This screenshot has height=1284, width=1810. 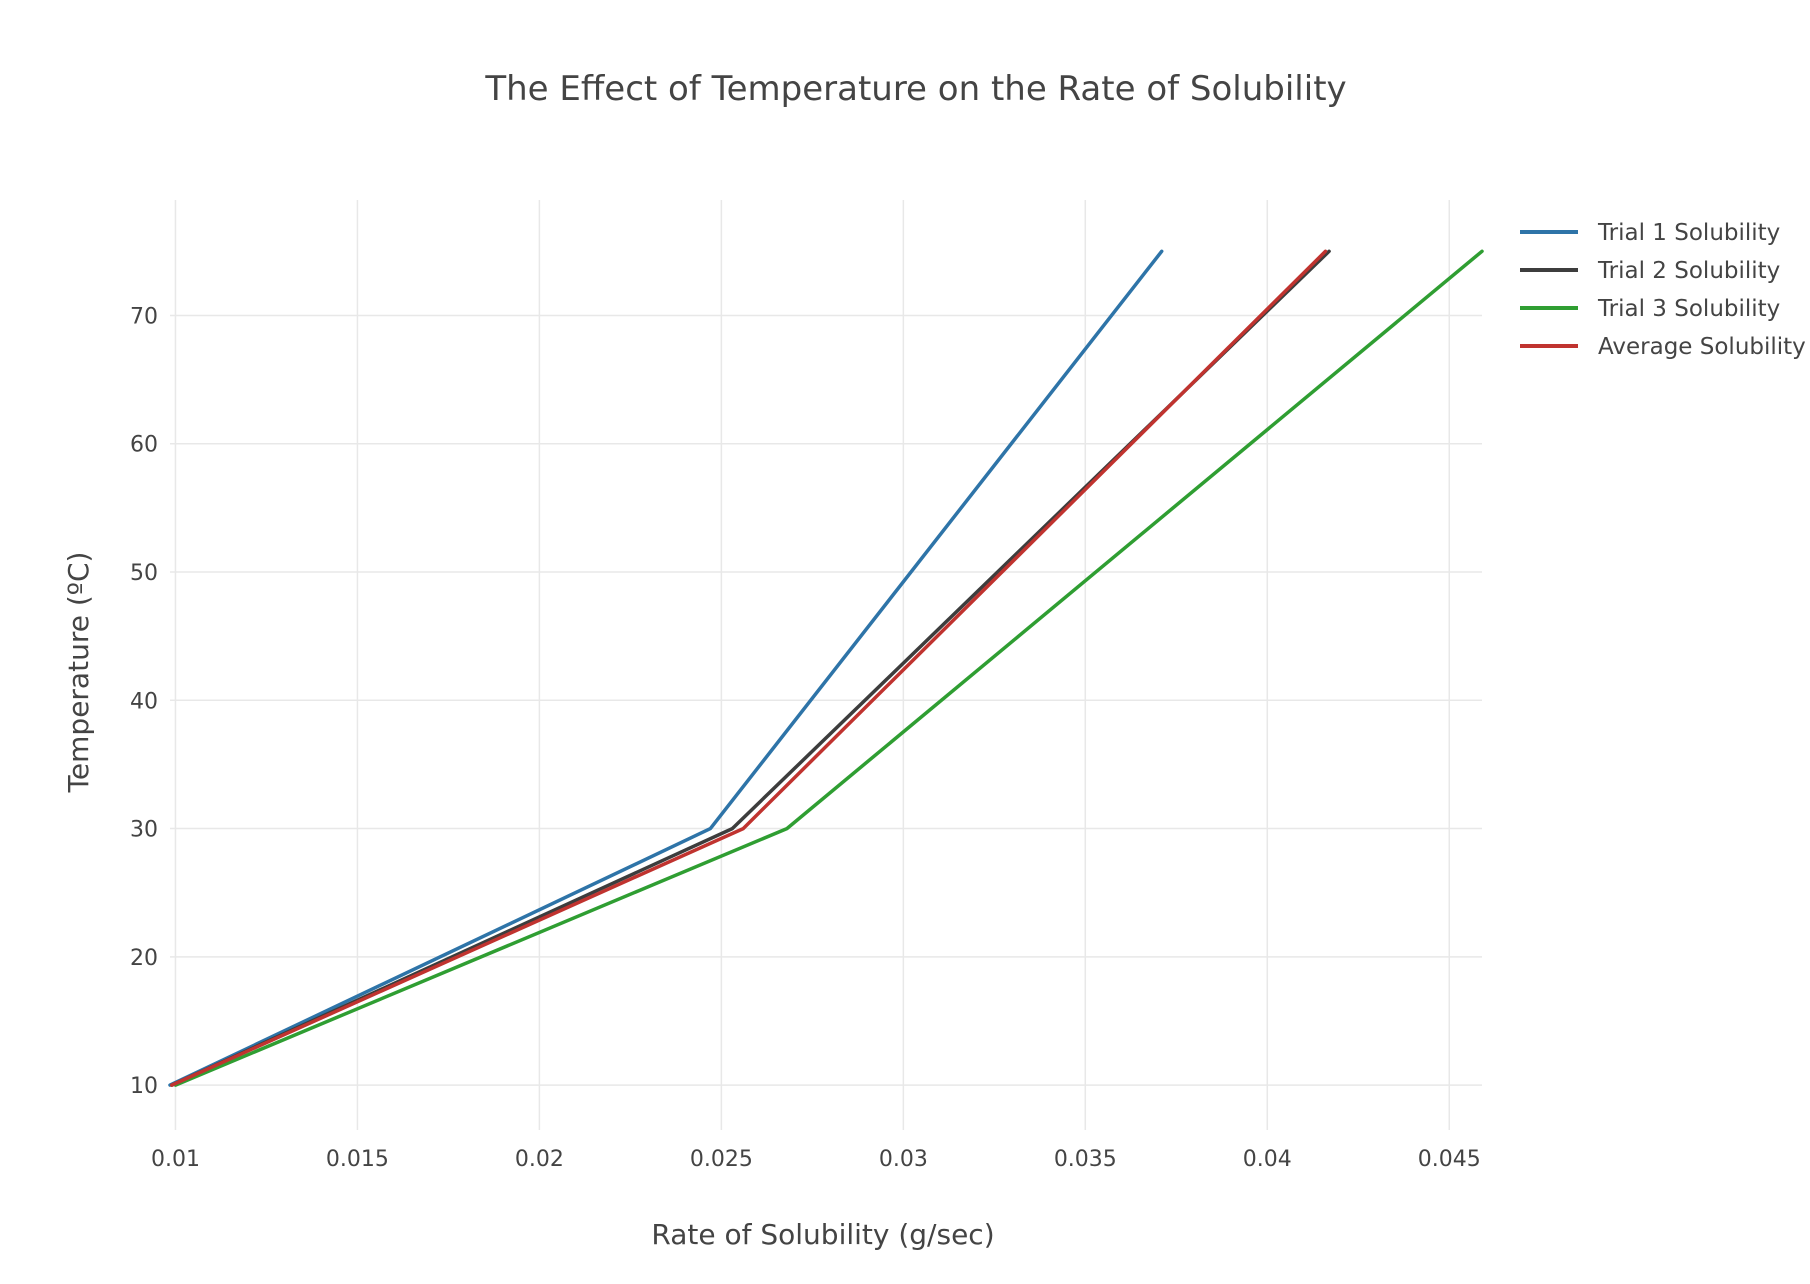 I want to click on legend-item-1: Trial 1 Solubility, so click(x=1650, y=233).